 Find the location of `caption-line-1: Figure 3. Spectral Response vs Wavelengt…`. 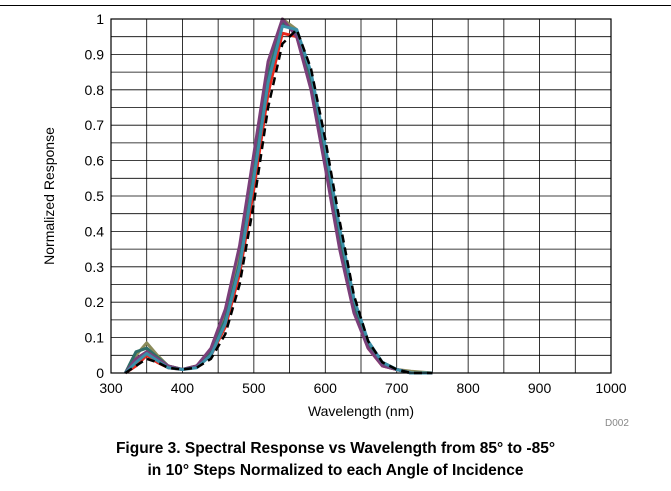

caption-line-1: Figure 3. Spectral Response vs Wavelengt… is located at coordinates (335, 448).